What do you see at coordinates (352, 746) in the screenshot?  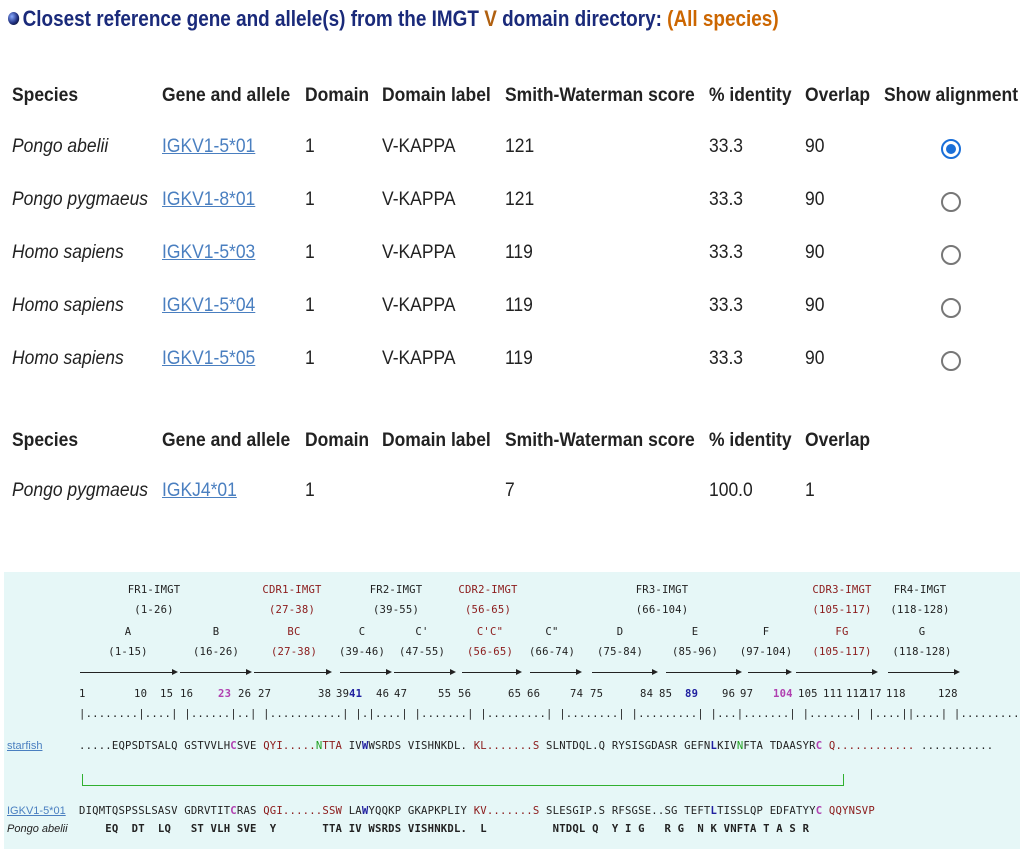 I see `sequence-segment: IV` at bounding box center [352, 746].